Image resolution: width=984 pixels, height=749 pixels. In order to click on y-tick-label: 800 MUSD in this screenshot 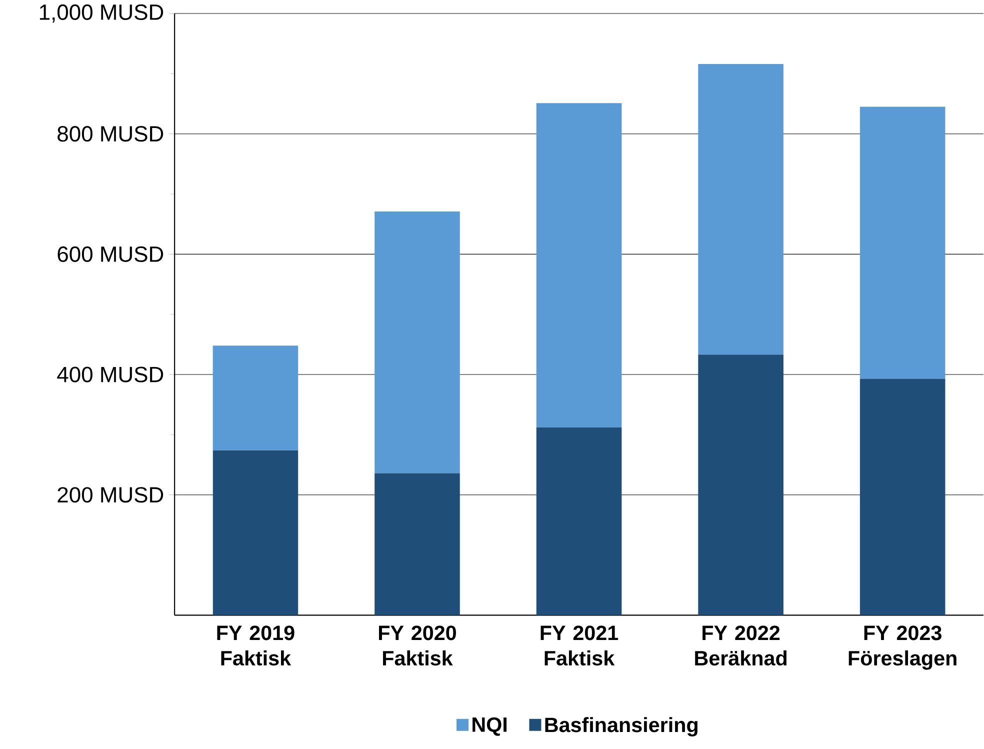, I will do `click(111, 134)`.